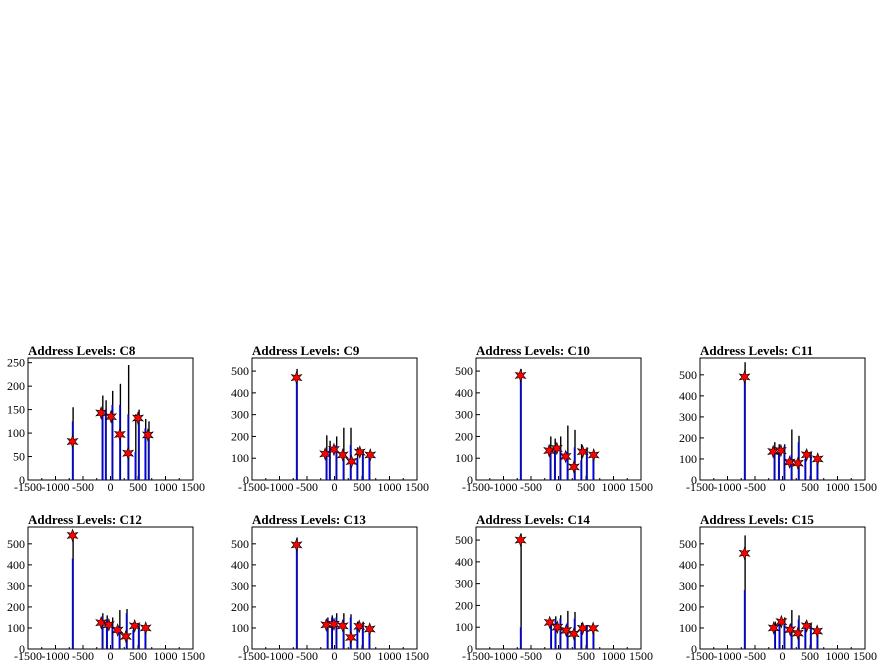 The image size is (896, 672). I want to click on chart-title: Address Levels: C14, so click(533, 519).